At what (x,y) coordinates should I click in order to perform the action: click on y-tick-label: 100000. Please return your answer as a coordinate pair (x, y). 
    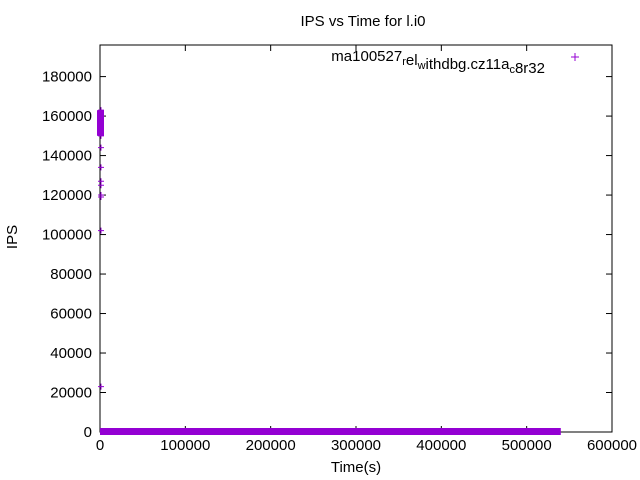
    Looking at the image, I should click on (67, 235).